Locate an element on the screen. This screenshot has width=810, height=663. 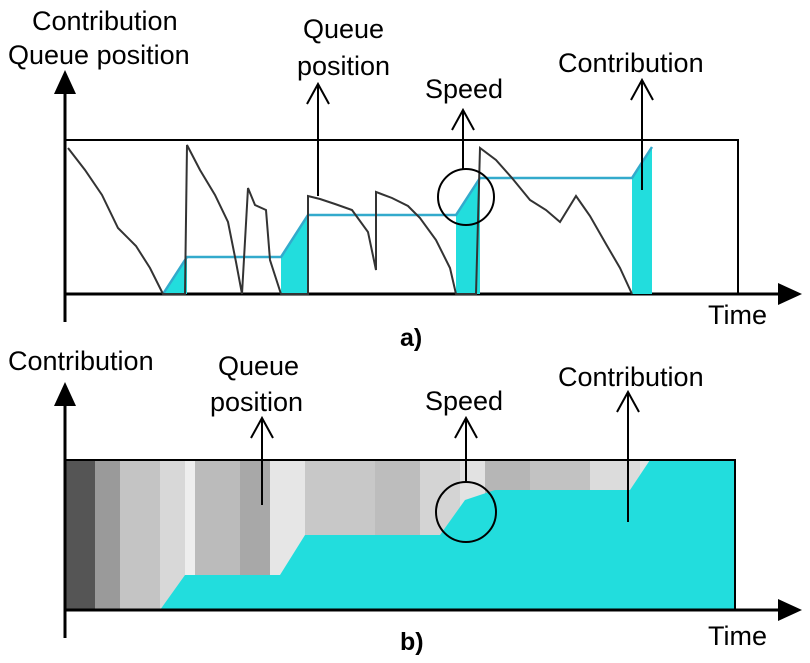
panel-a-speed-circle is located at coordinates (466, 197).